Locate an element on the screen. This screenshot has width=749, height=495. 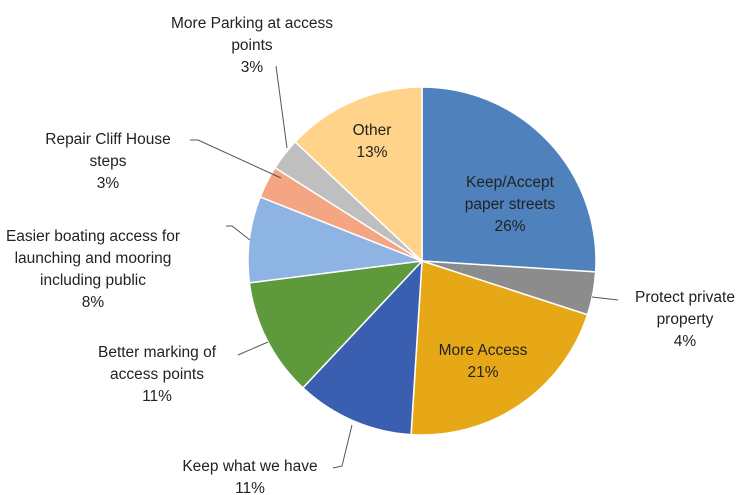
category-label: Protect private property is located at coordinates (685, 308).